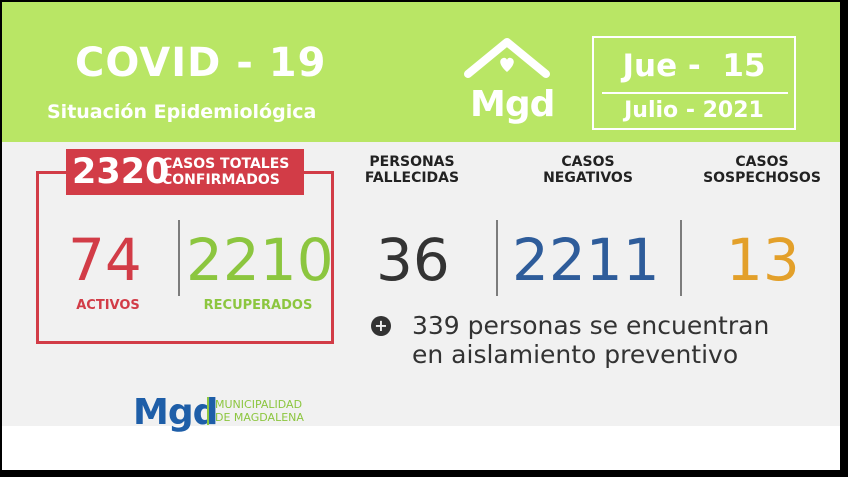  Describe the element at coordinates (586, 260) in the screenshot. I see `negativos-value: 2211` at that location.